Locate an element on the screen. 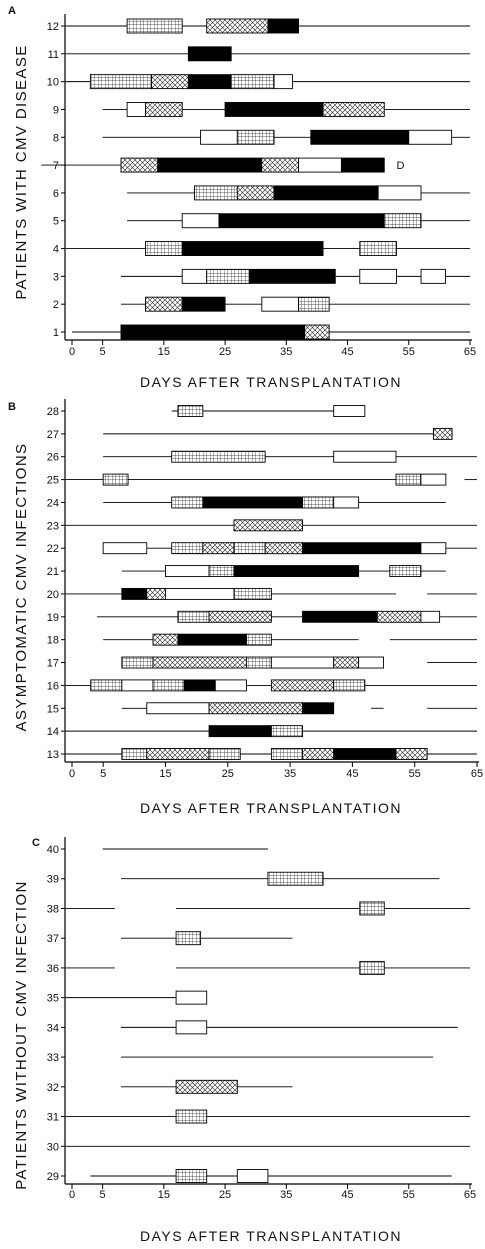 The height and width of the screenshot is (1249, 485). p1-x-tick-label: 55 is located at coordinates (415, 774).